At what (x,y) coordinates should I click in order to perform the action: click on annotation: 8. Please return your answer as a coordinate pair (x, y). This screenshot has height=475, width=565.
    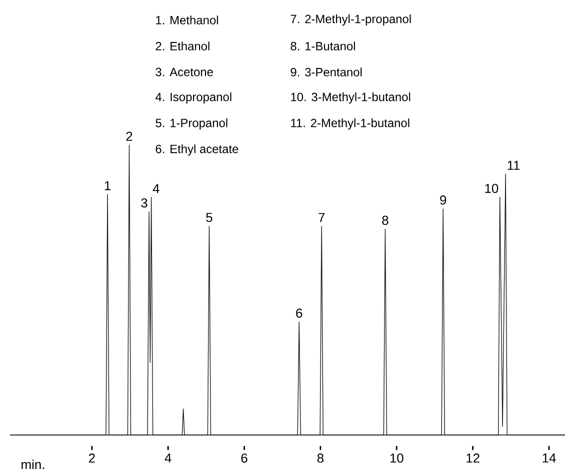
    Looking at the image, I should click on (385, 220).